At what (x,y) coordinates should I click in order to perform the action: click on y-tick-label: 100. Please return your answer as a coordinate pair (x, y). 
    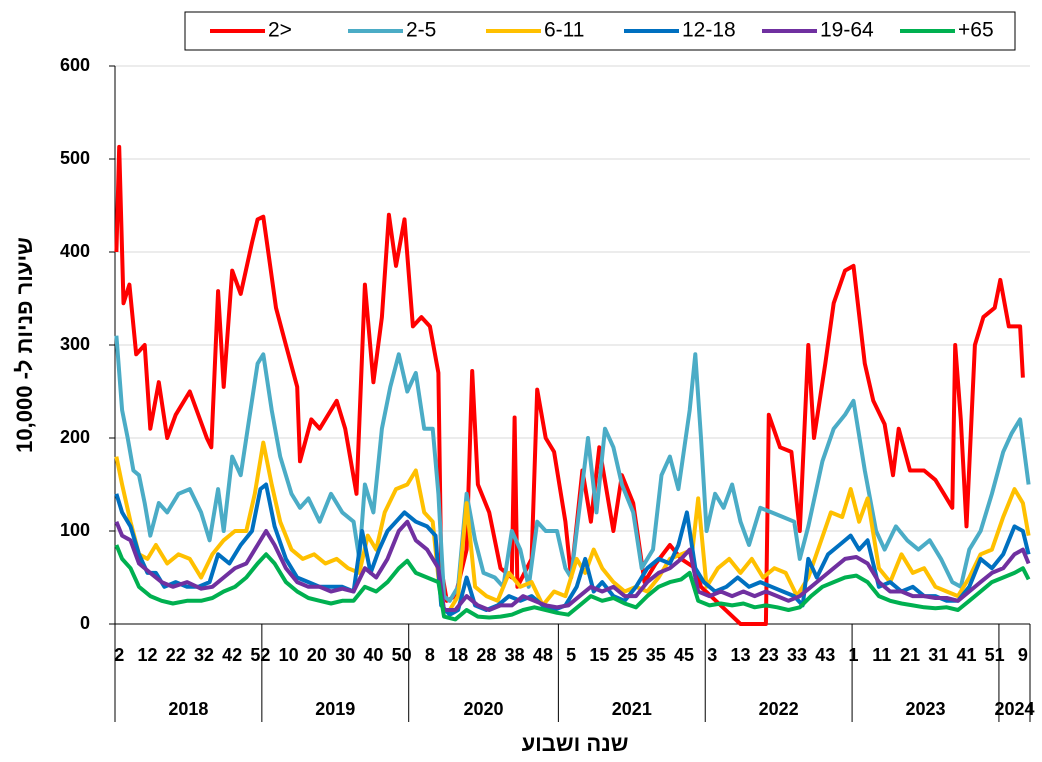
    Looking at the image, I should click on (75, 530).